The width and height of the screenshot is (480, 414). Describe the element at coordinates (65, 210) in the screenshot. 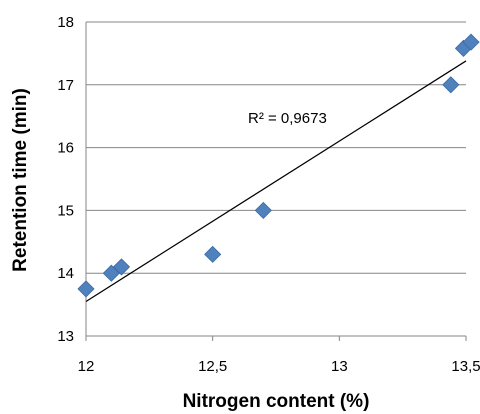

I see `y-tick-label: 15` at that location.